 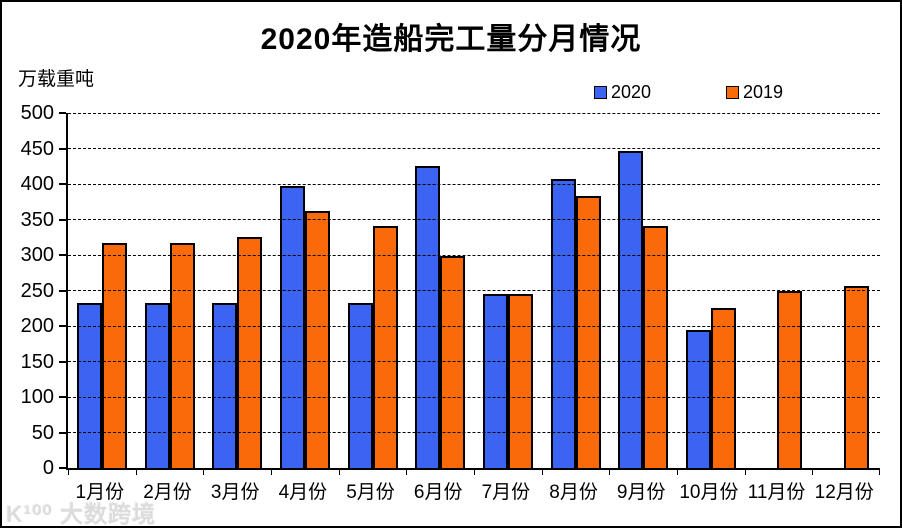 What do you see at coordinates (698, 399) in the screenshot?
I see `bar-2020-10月份` at bounding box center [698, 399].